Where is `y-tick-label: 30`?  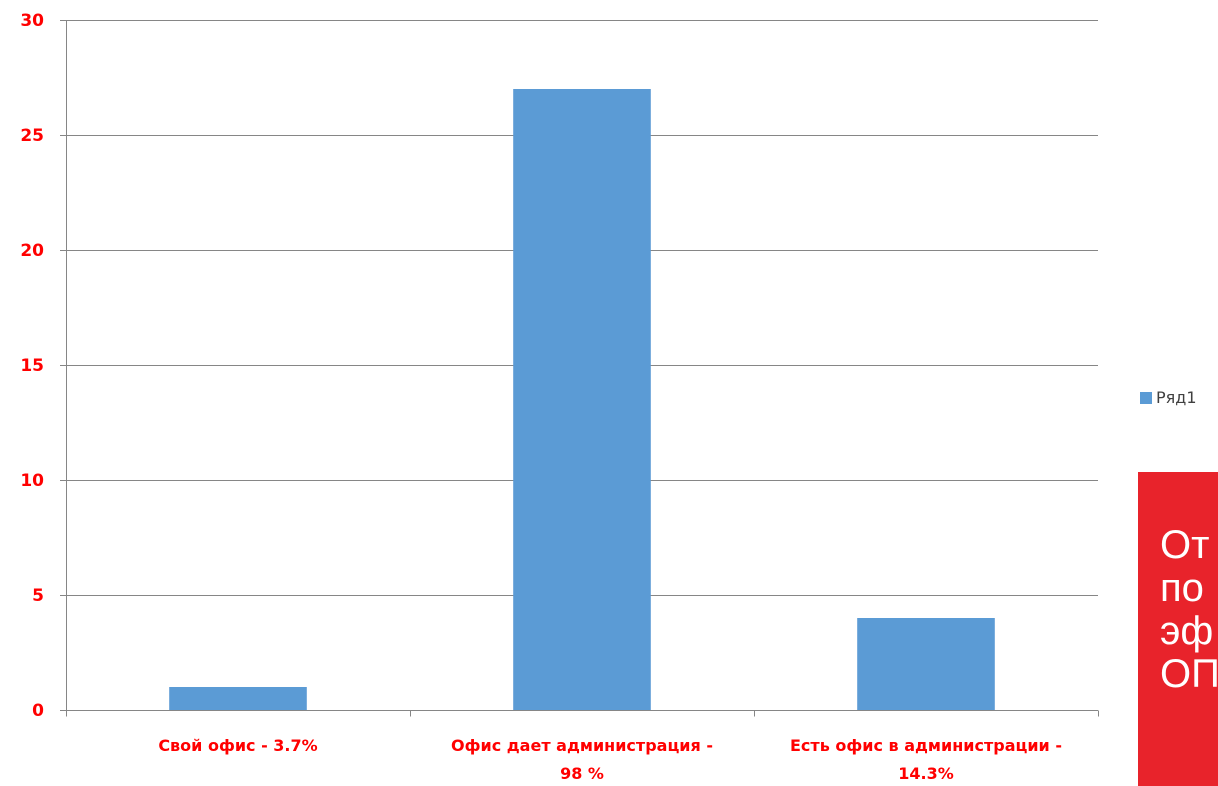 y-tick-label: 30 is located at coordinates (32, 21).